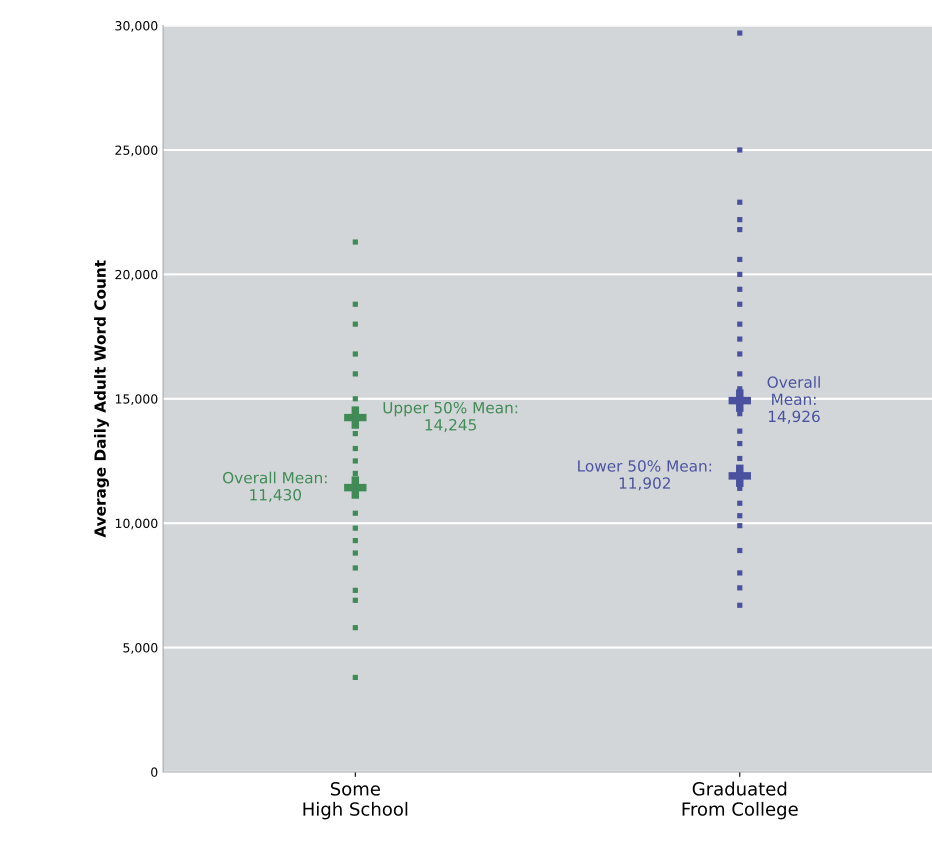 The image size is (932, 853). Describe the element at coordinates (136, 150) in the screenshot. I see `y-tick-label: 25,000` at that location.